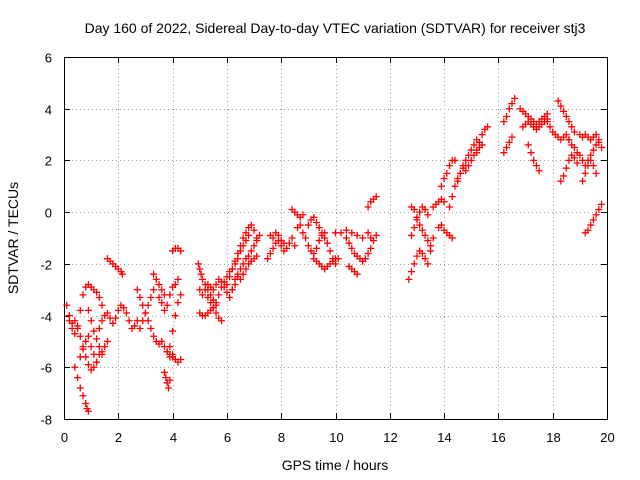  I want to click on x-tick-label: 0, so click(64, 437).